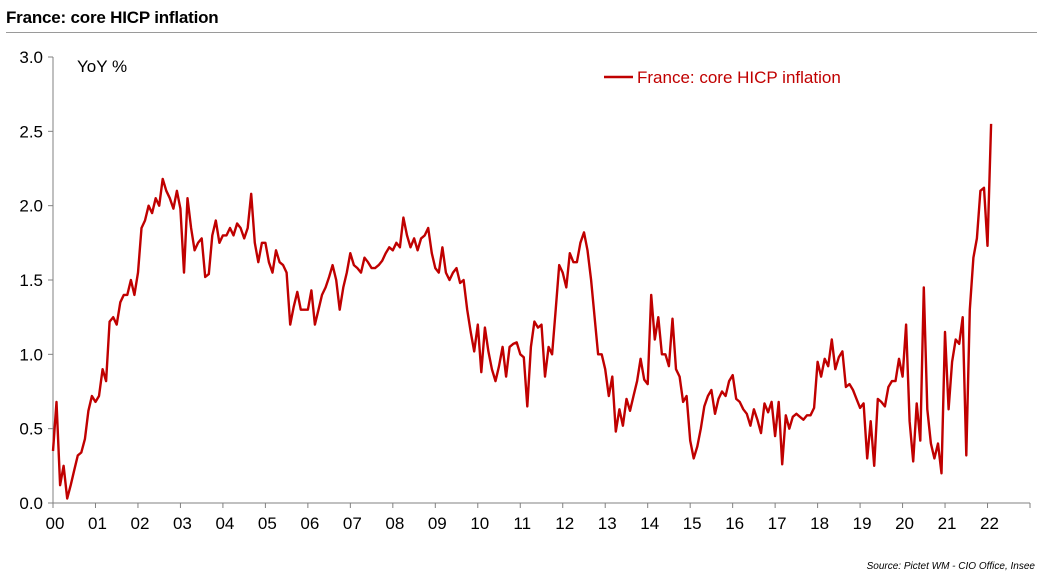  What do you see at coordinates (31, 206) in the screenshot?
I see `y-tick-label: 2.0` at bounding box center [31, 206].